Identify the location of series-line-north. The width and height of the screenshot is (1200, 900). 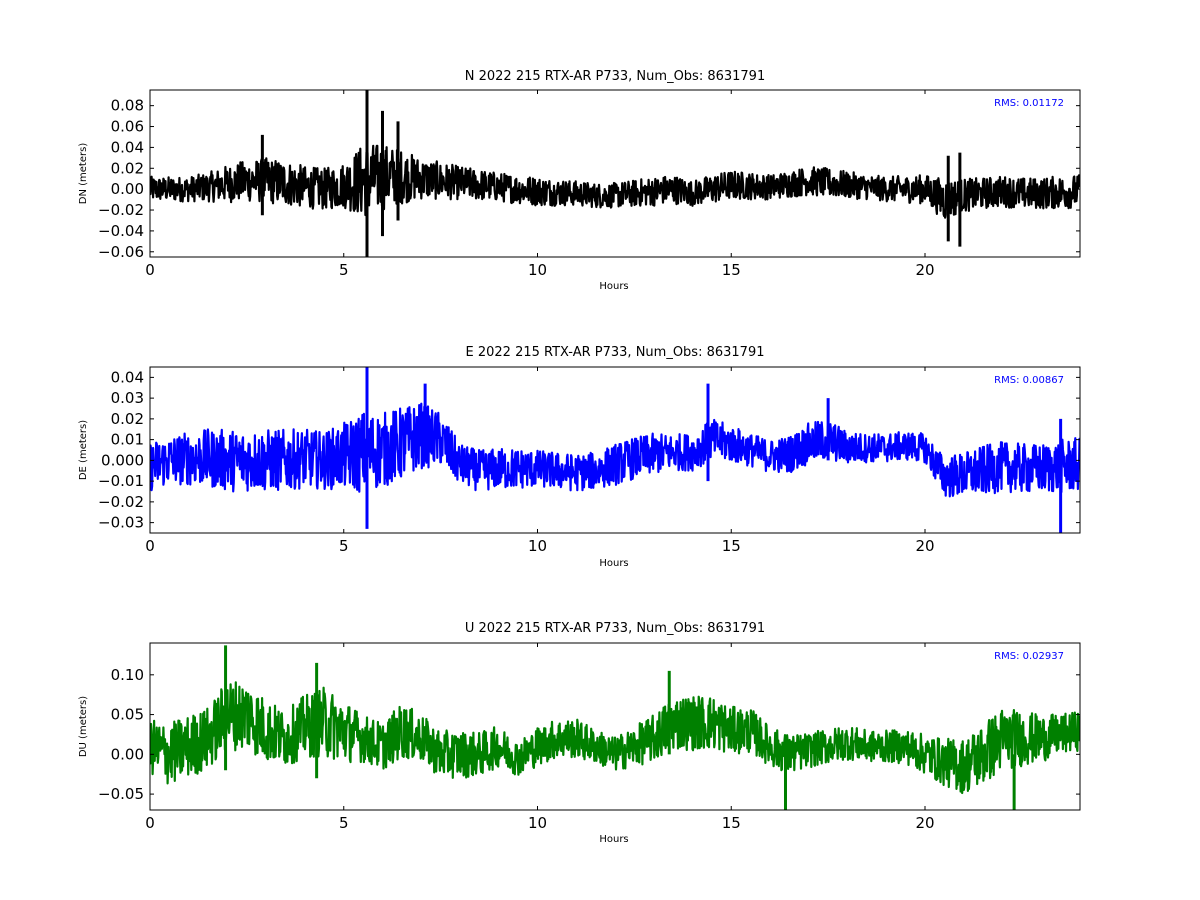
(615, 181).